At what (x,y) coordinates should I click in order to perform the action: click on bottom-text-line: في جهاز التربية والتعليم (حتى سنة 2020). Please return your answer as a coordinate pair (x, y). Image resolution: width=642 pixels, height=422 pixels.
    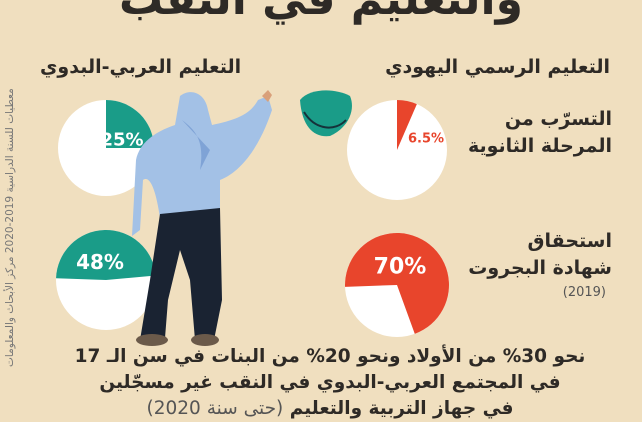
    Looking at the image, I should click on (330, 409).